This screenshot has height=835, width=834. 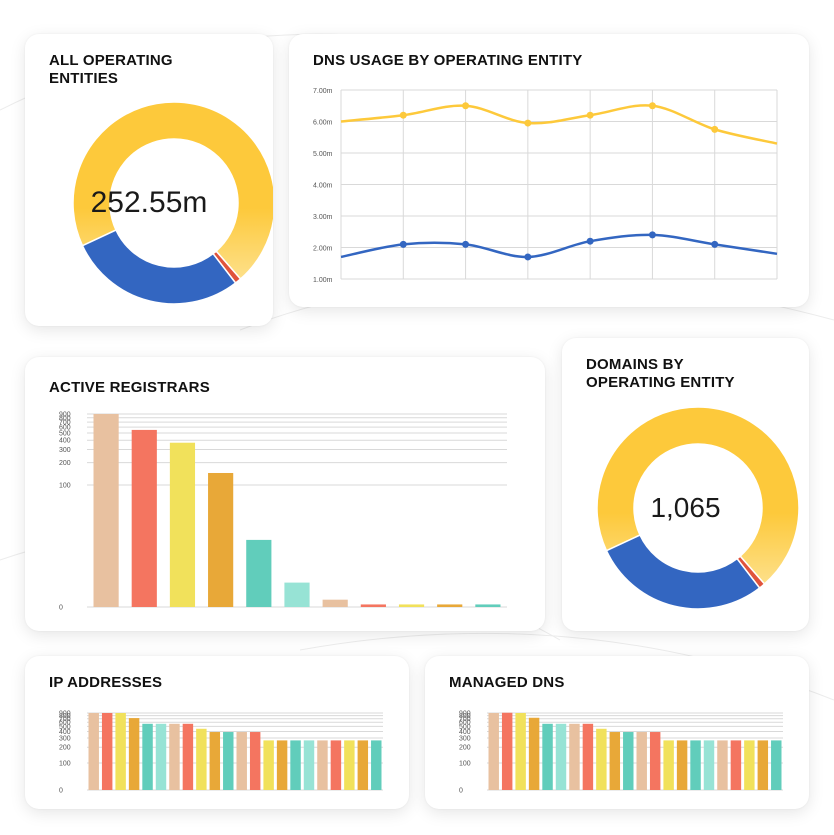 I want to click on y-tick-label: 1.00m, so click(x=323, y=280).